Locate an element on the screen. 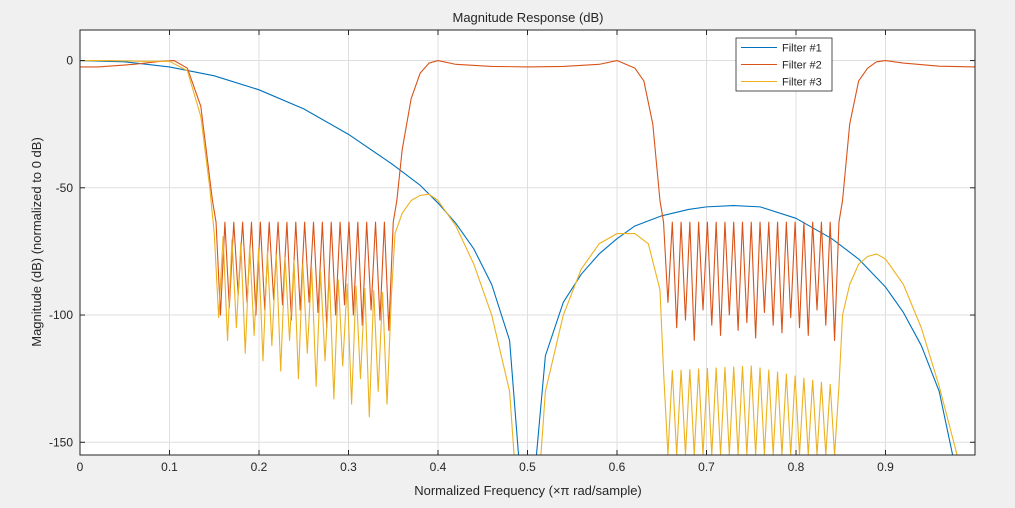 The image size is (1015, 508). x-tick-label: 0.6 is located at coordinates (617, 467).